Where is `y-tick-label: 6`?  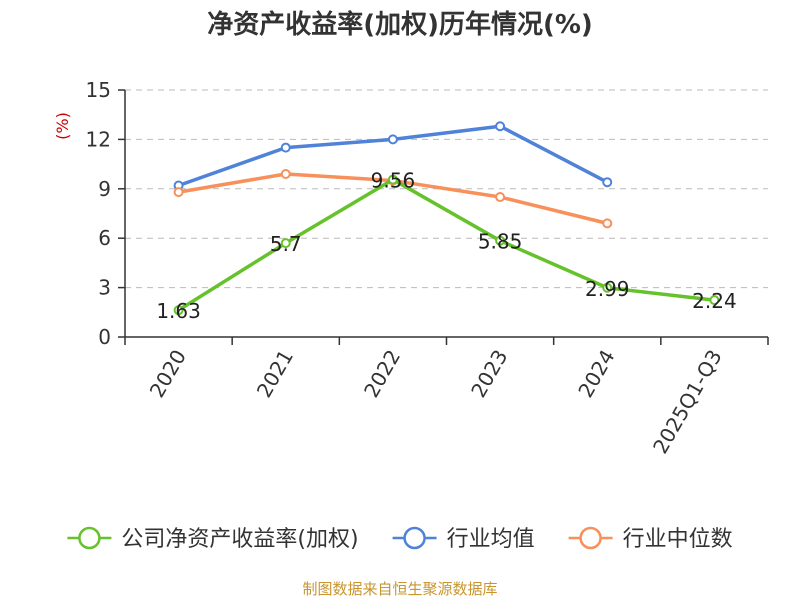 y-tick-label: 6 is located at coordinates (104, 238).